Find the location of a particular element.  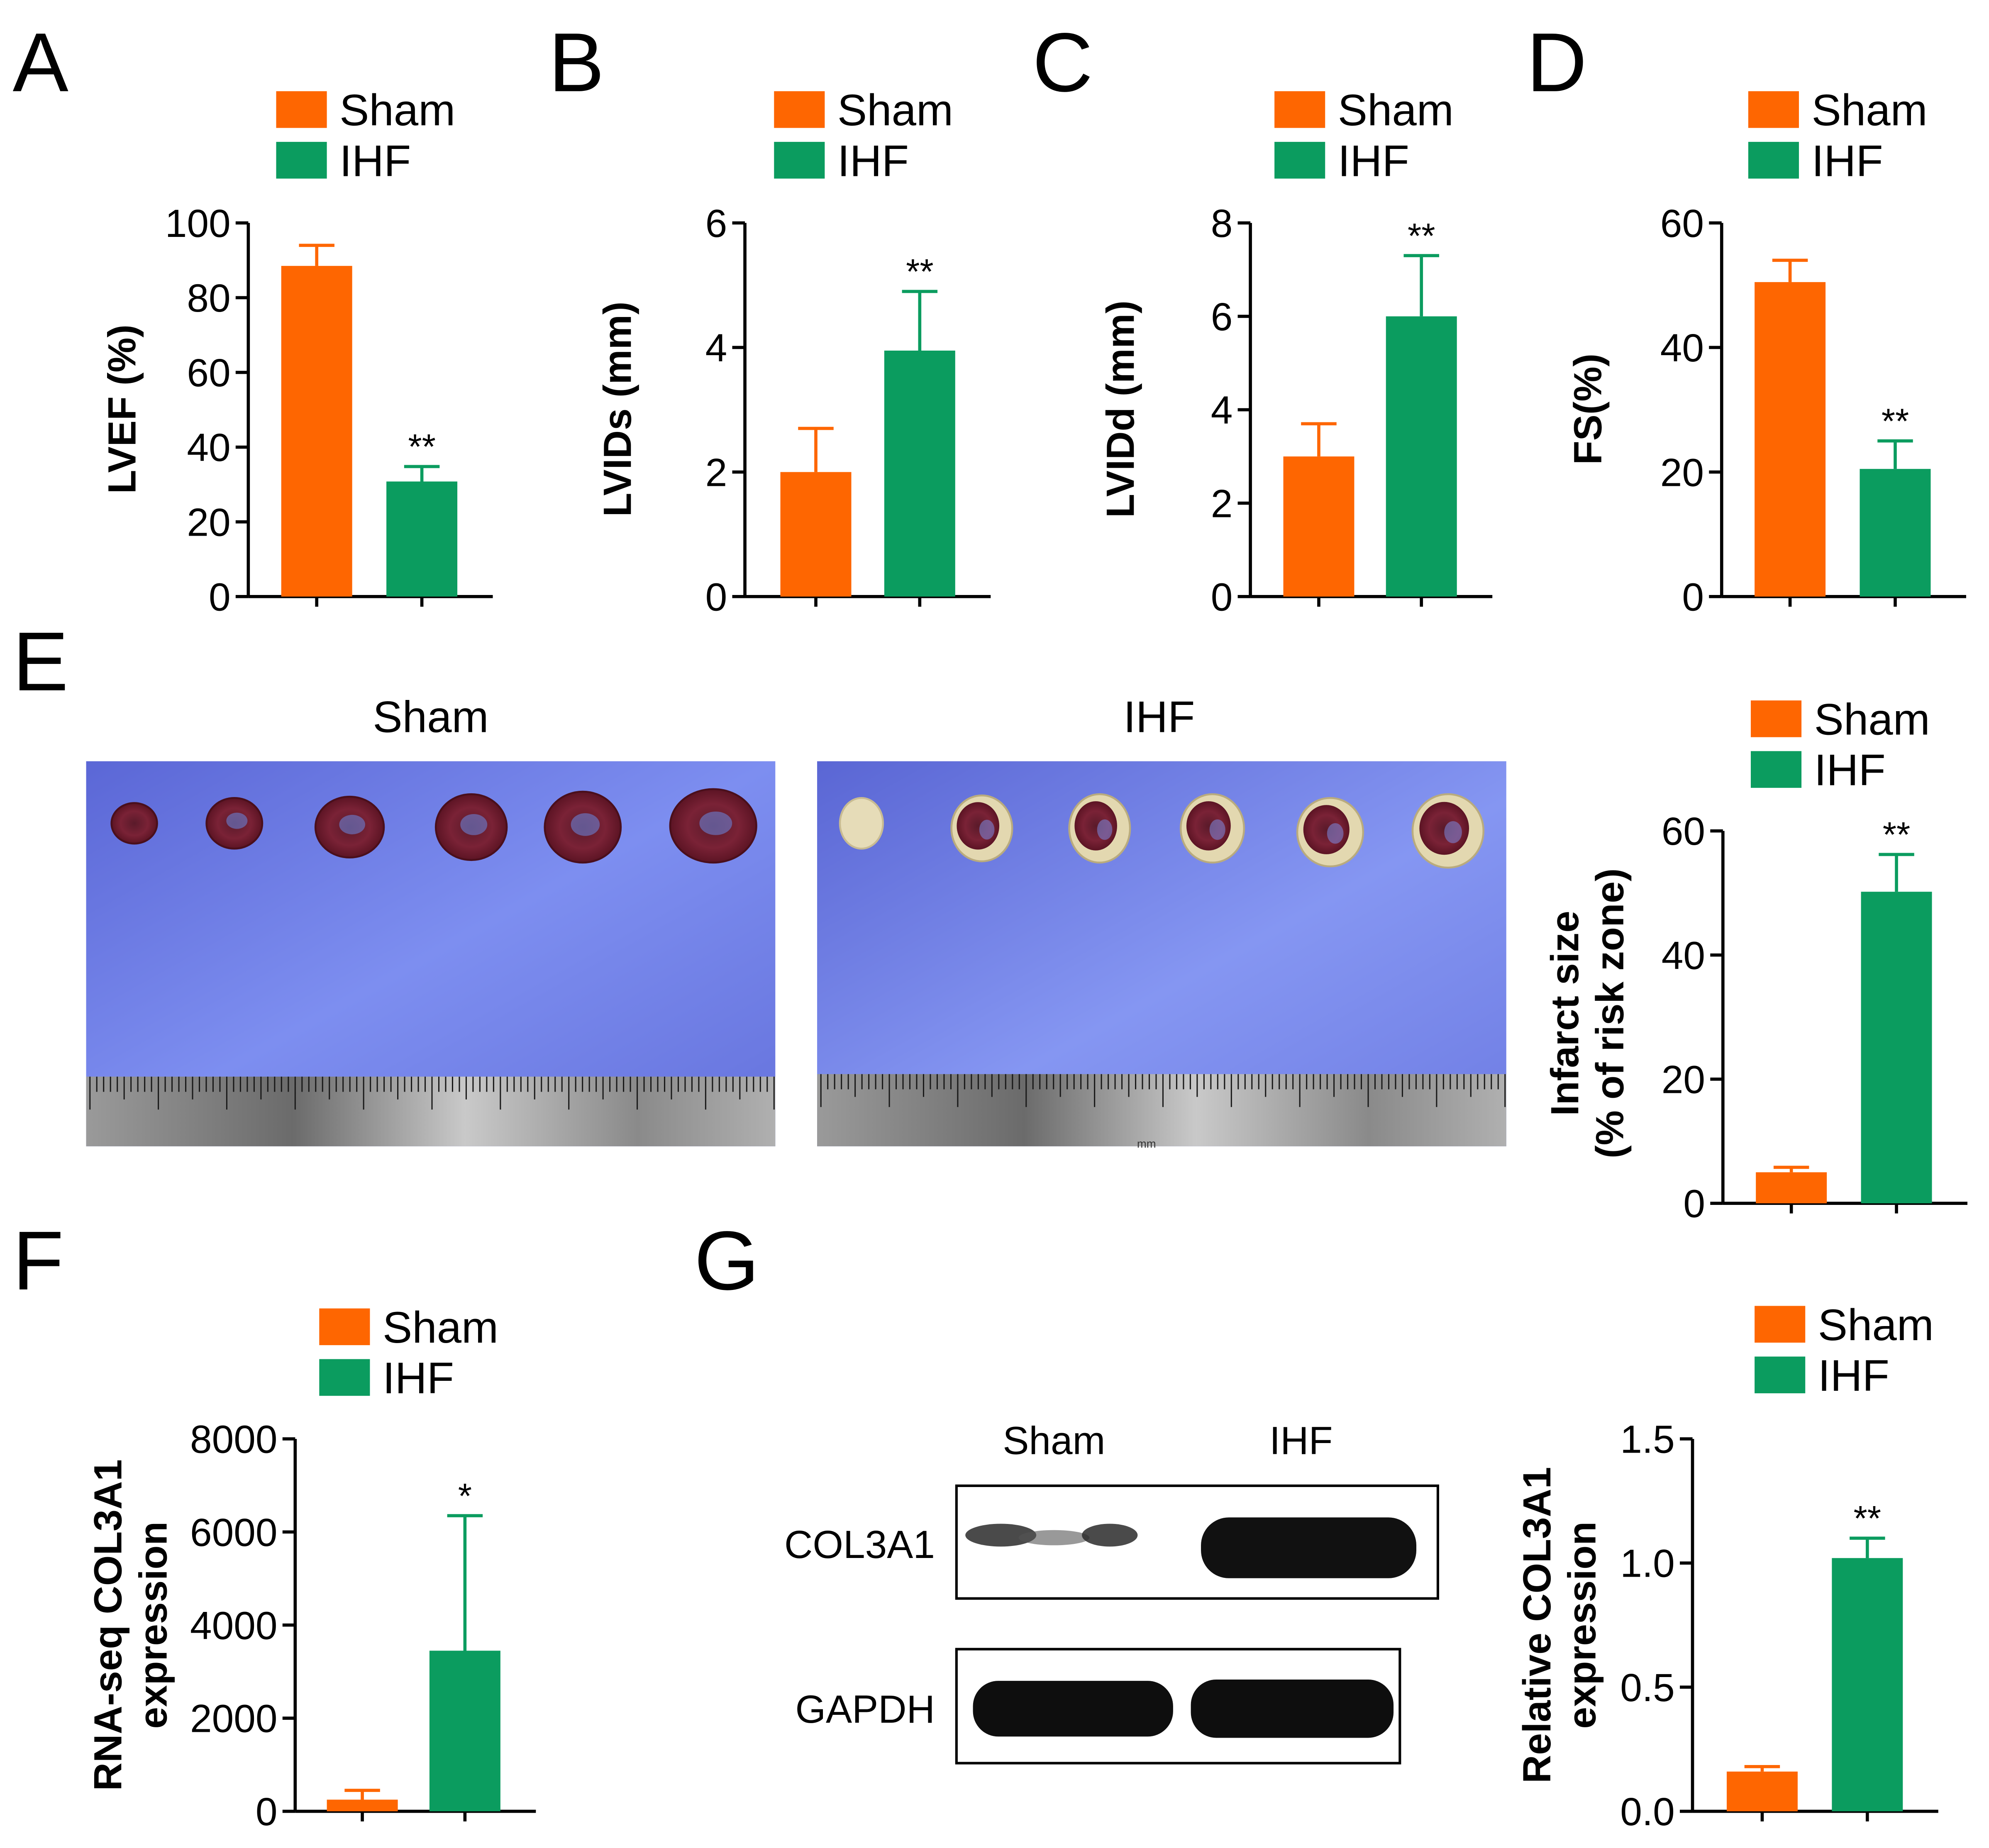

y-tick-label: 0.0 is located at coordinates (1647, 1812).